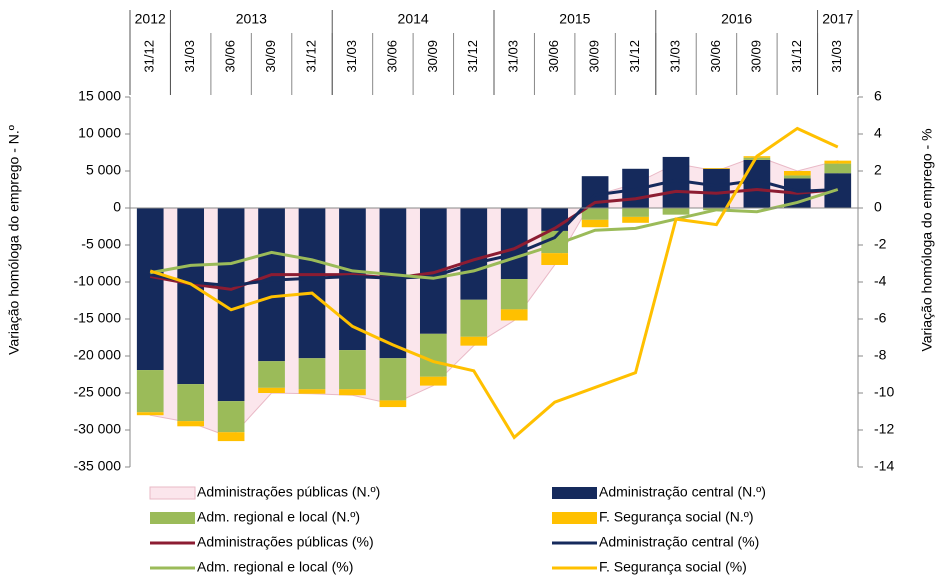 This screenshot has width=940, height=585. I want to click on x-group-label: 2015, so click(574, 19).